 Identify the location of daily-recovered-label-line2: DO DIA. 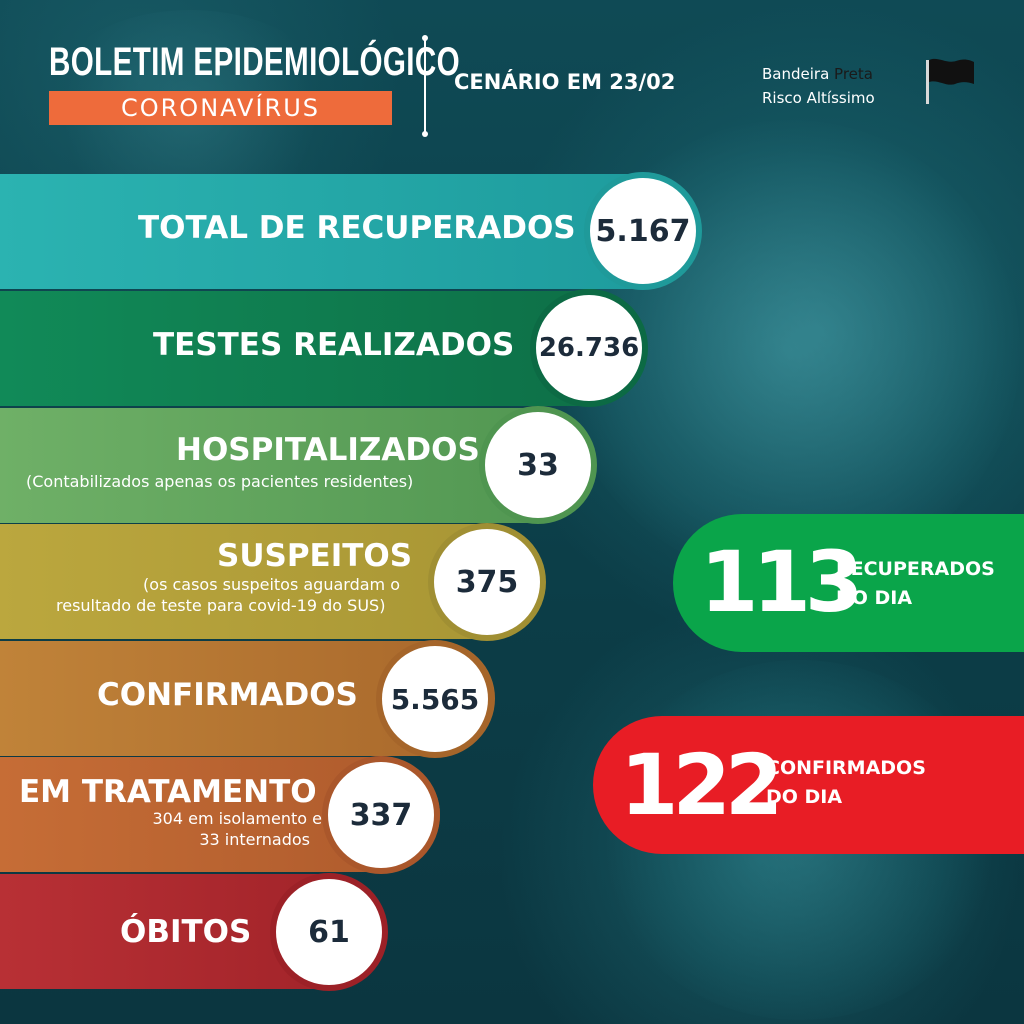
(874, 598).